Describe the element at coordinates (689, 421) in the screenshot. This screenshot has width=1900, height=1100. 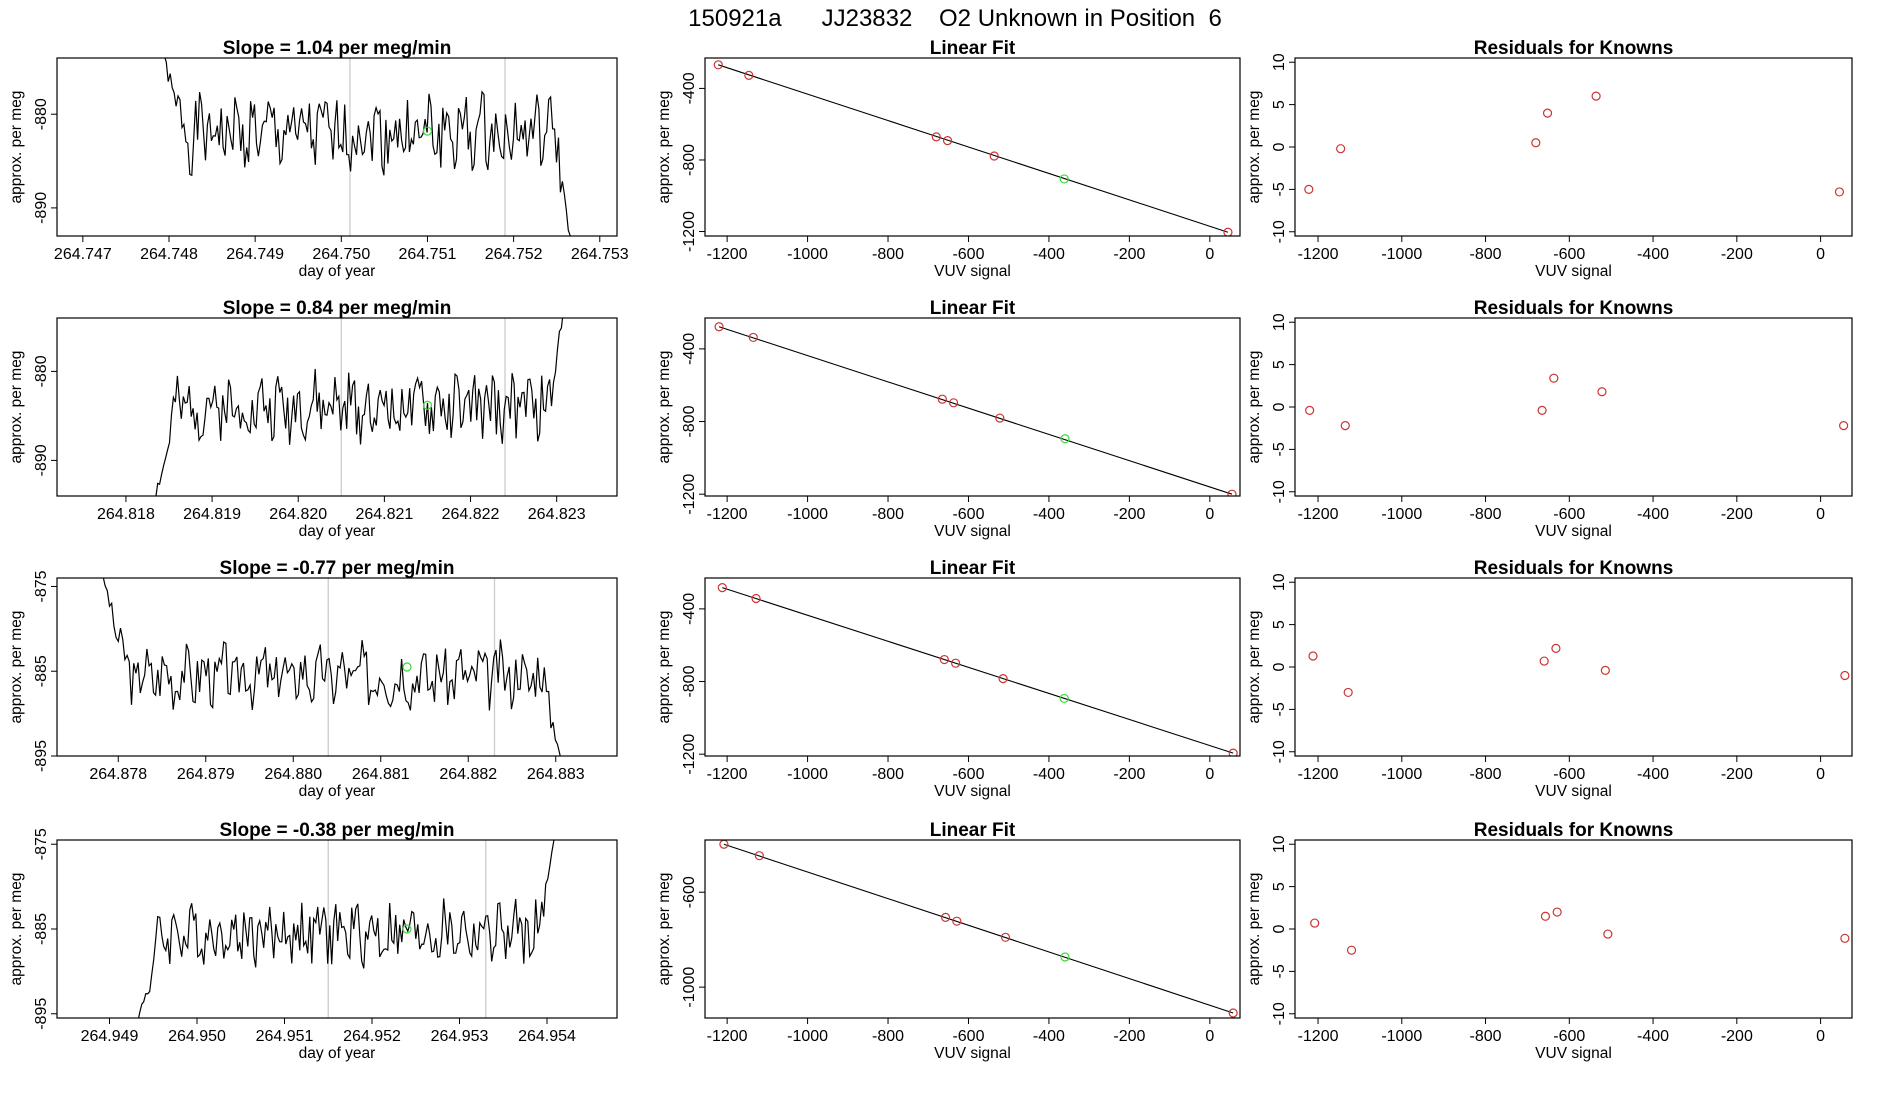
I see `y-tick-label: -800` at that location.